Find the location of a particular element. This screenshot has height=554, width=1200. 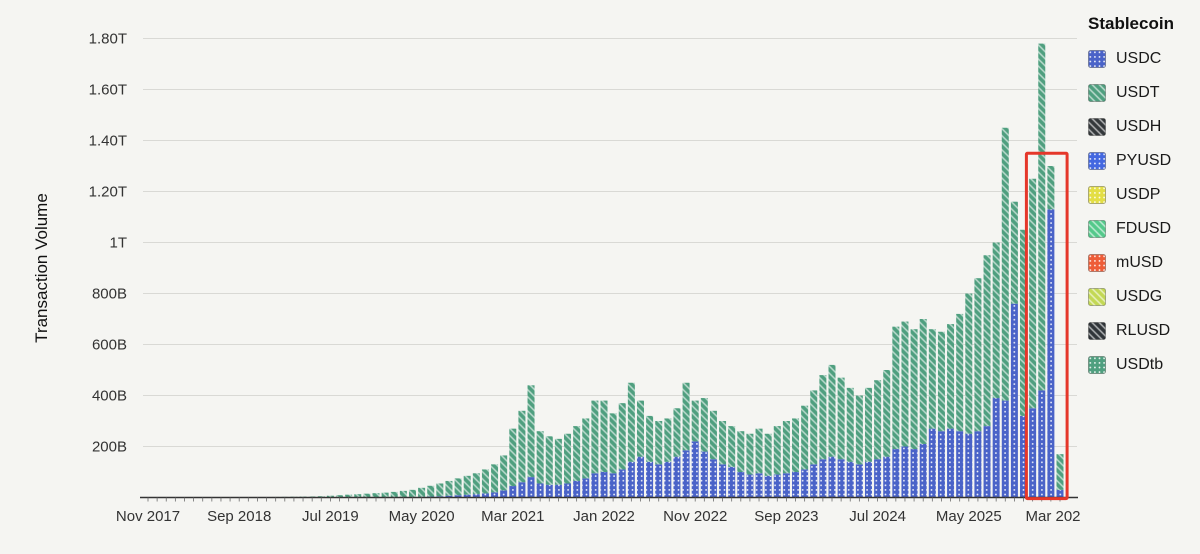

x-tick-label: Sep 2018 is located at coordinates (239, 516).